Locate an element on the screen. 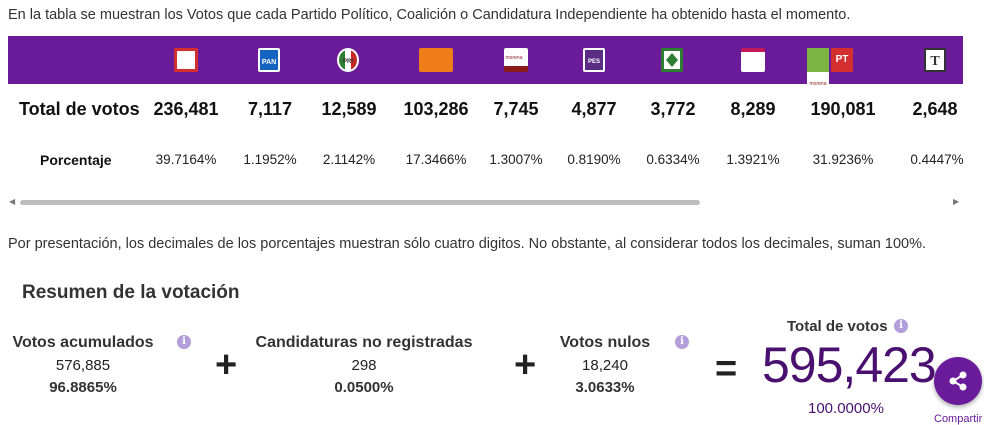 The height and width of the screenshot is (425, 984). pct-cell: 0.6334% is located at coordinates (673, 159).